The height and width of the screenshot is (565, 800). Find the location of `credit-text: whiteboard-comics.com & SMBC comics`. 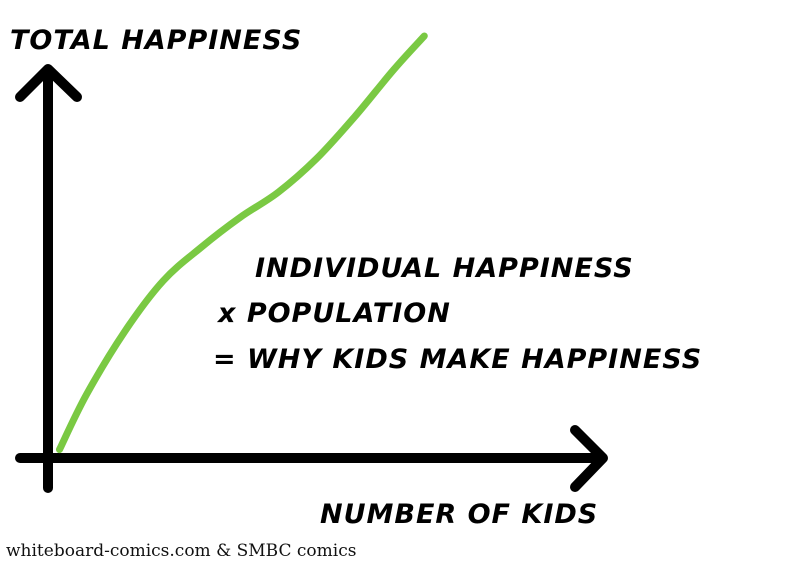

credit-text: whiteboard-comics.com & SMBC comics is located at coordinates (181, 551).